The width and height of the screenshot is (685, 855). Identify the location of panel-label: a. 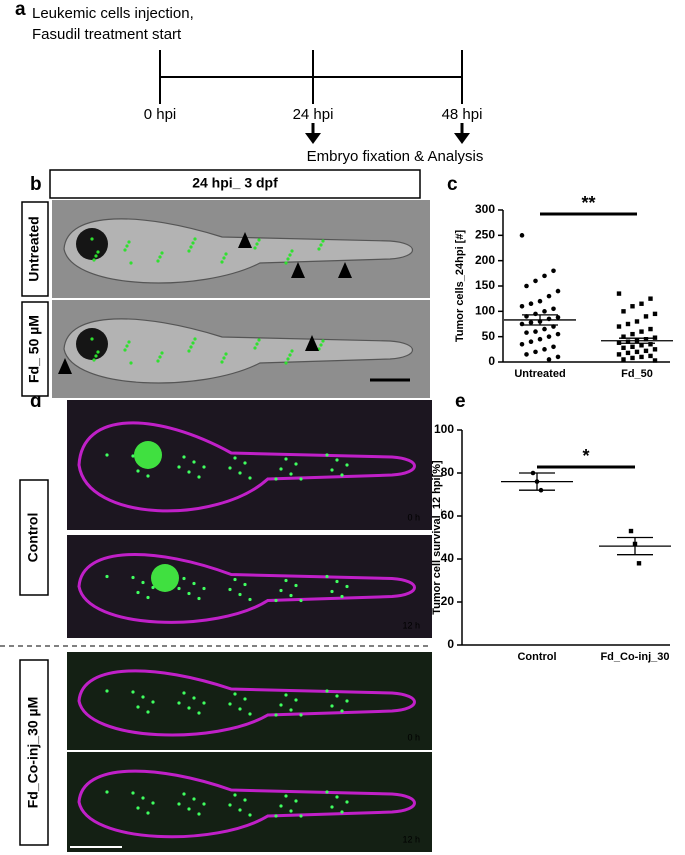
(20, 10).